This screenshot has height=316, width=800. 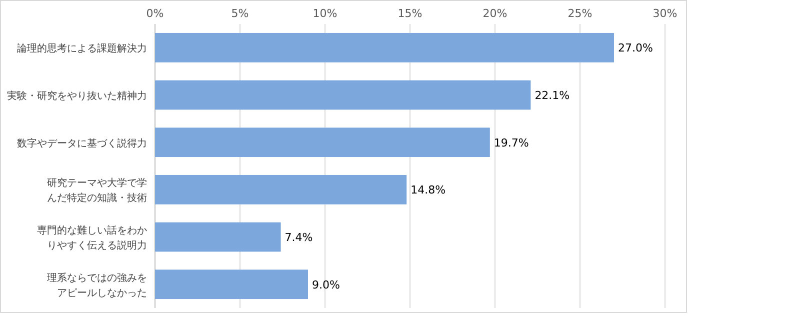 I want to click on x-tick-label: 30%, so click(x=665, y=13).